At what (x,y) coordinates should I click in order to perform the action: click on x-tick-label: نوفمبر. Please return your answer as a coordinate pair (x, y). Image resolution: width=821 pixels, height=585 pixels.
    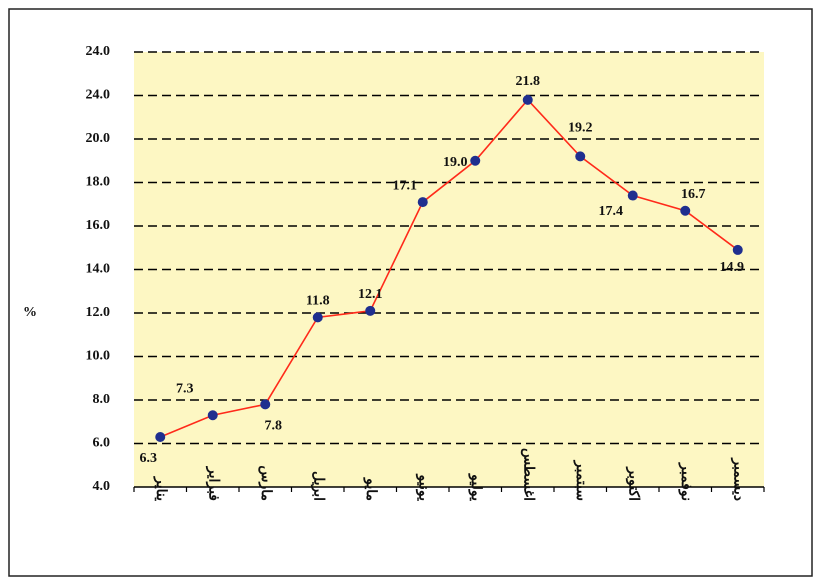
    Looking at the image, I should click on (685, 481).